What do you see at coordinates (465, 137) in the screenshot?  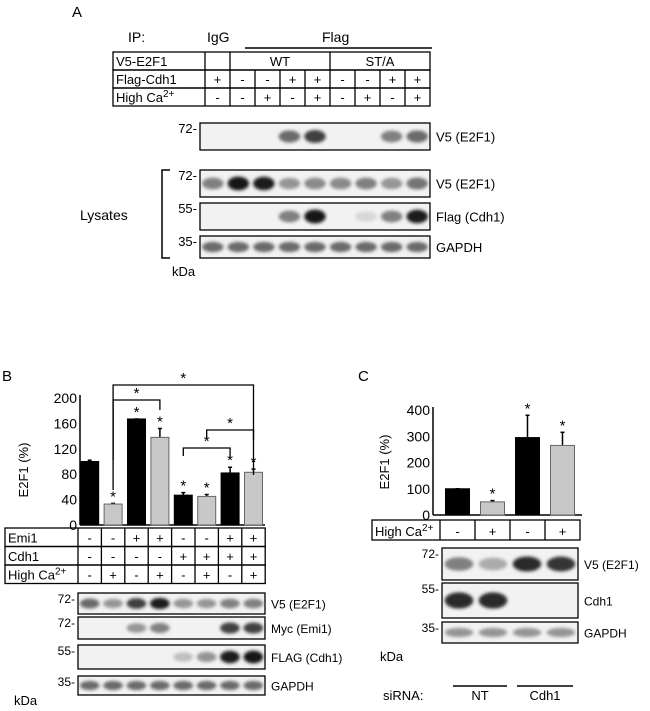 I see `blot-label: V5 (E2F1)` at bounding box center [465, 137].